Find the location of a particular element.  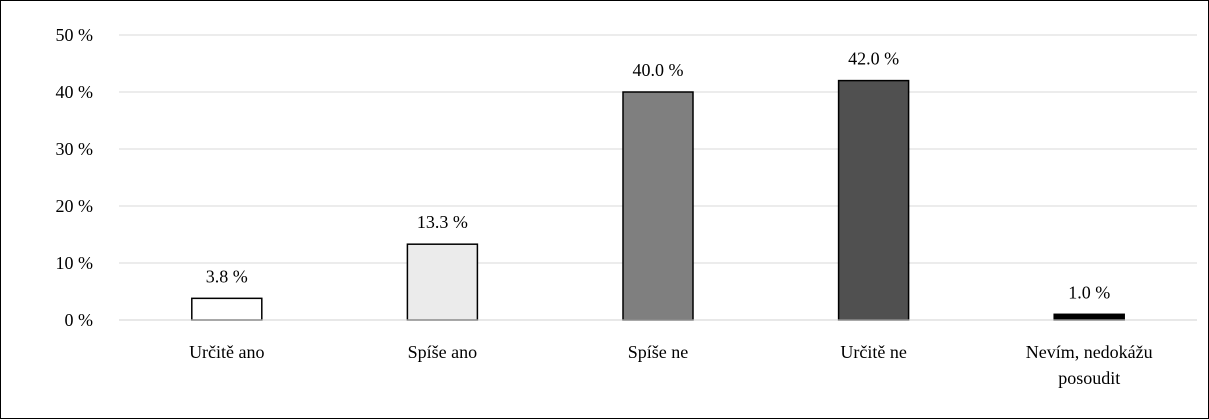

category-label: posoudit is located at coordinates (1089, 378).